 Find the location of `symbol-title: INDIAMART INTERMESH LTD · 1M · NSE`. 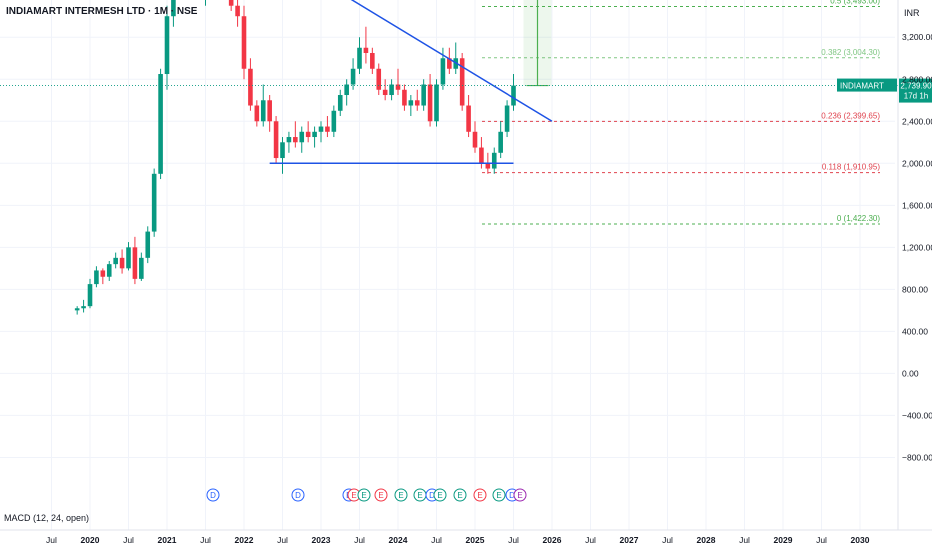

symbol-title: INDIAMART INTERMESH LTD · 1M · NSE is located at coordinates (101, 11).